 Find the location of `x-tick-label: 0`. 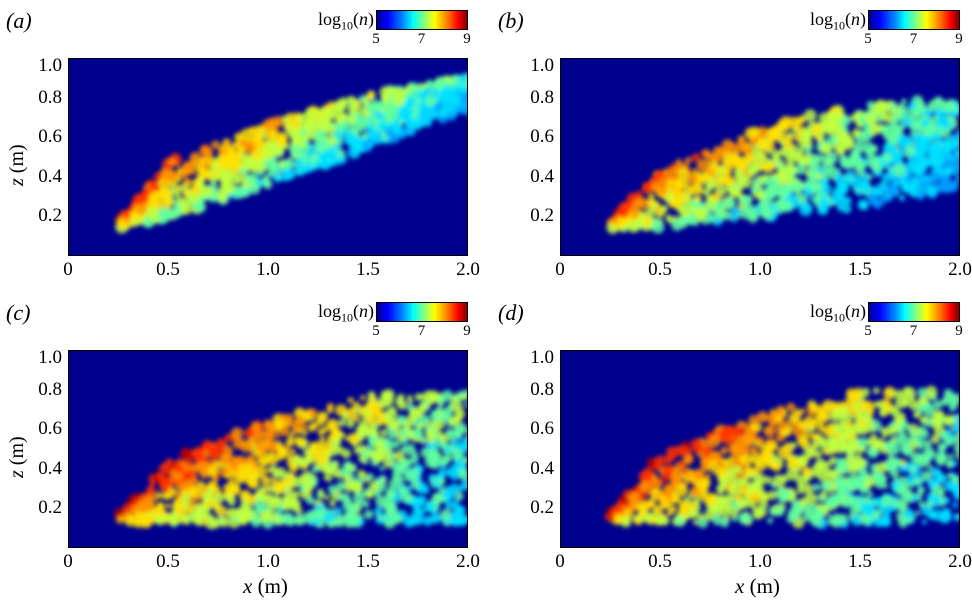

x-tick-label: 0 is located at coordinates (560, 269).